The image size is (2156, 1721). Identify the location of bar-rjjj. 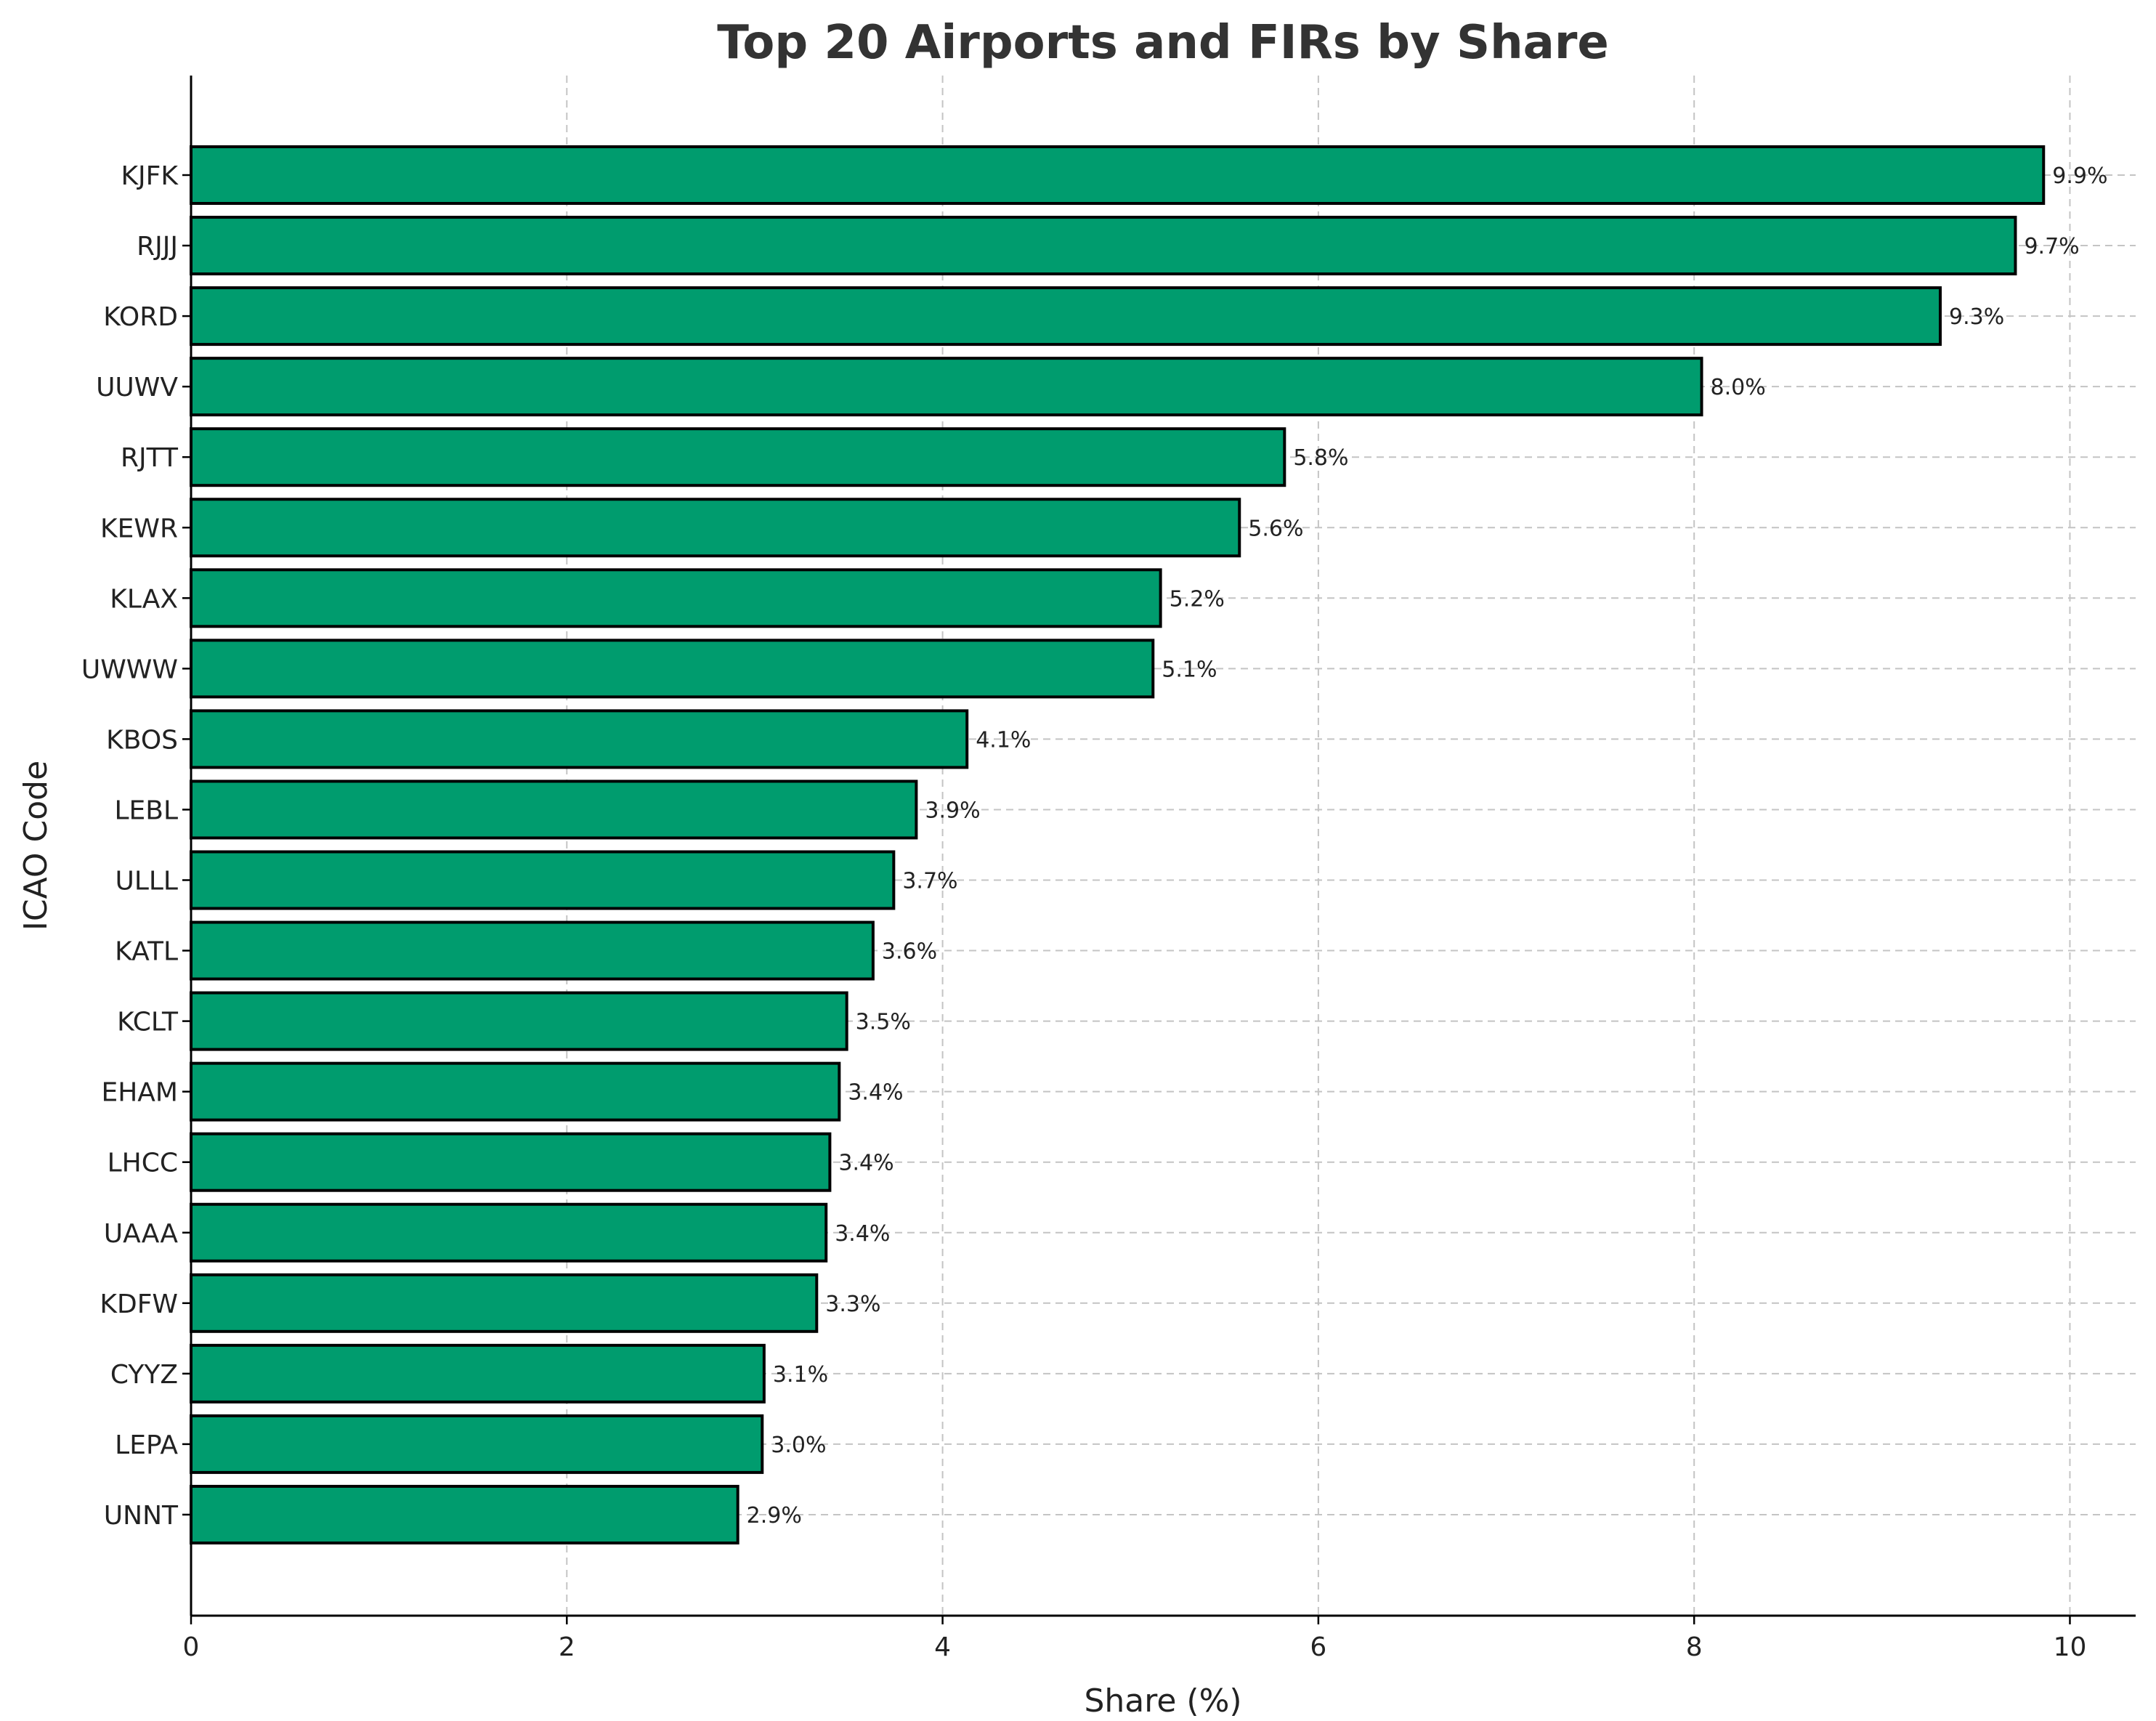
(1103, 246).